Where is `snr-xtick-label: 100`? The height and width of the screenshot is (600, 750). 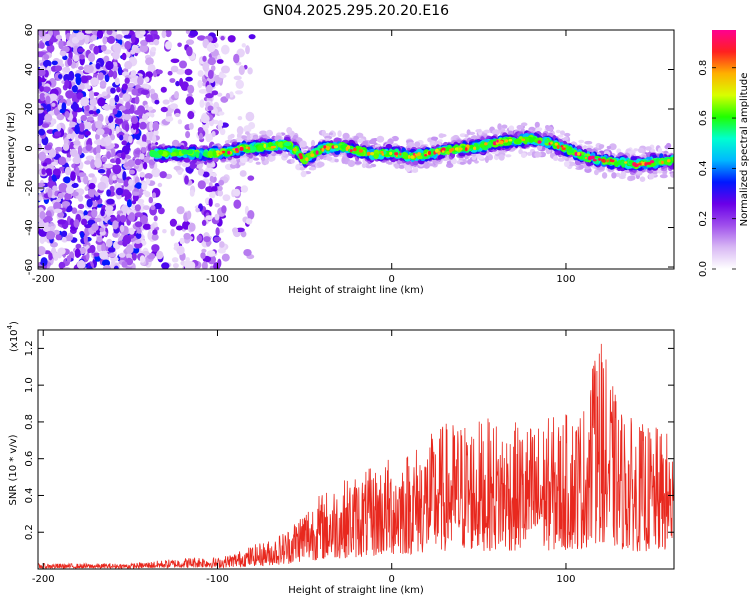
snr-xtick-label: 100 is located at coordinates (565, 579).